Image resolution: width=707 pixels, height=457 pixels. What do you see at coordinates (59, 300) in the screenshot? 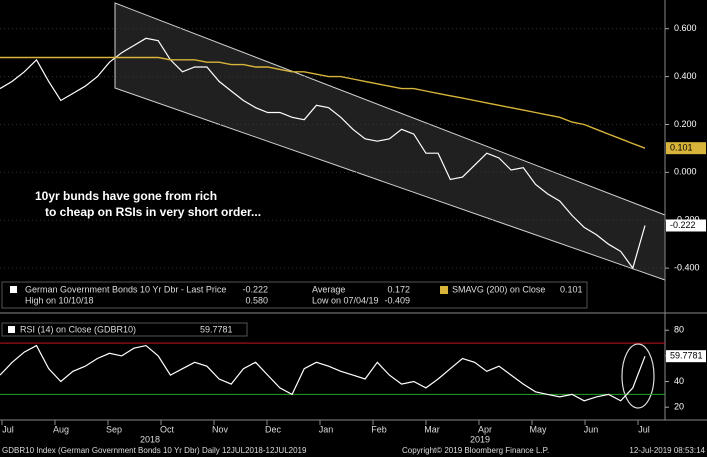
I see `legend-label: High on 10/10/18` at bounding box center [59, 300].